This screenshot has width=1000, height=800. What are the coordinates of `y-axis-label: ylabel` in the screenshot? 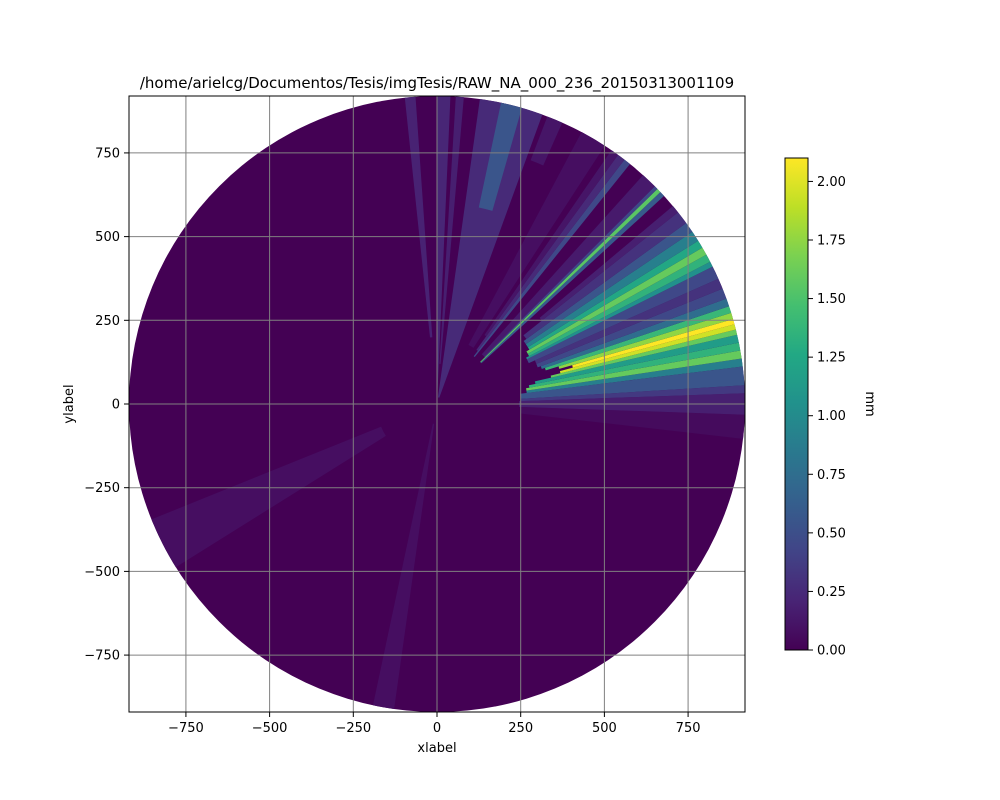 It's located at (69, 403).